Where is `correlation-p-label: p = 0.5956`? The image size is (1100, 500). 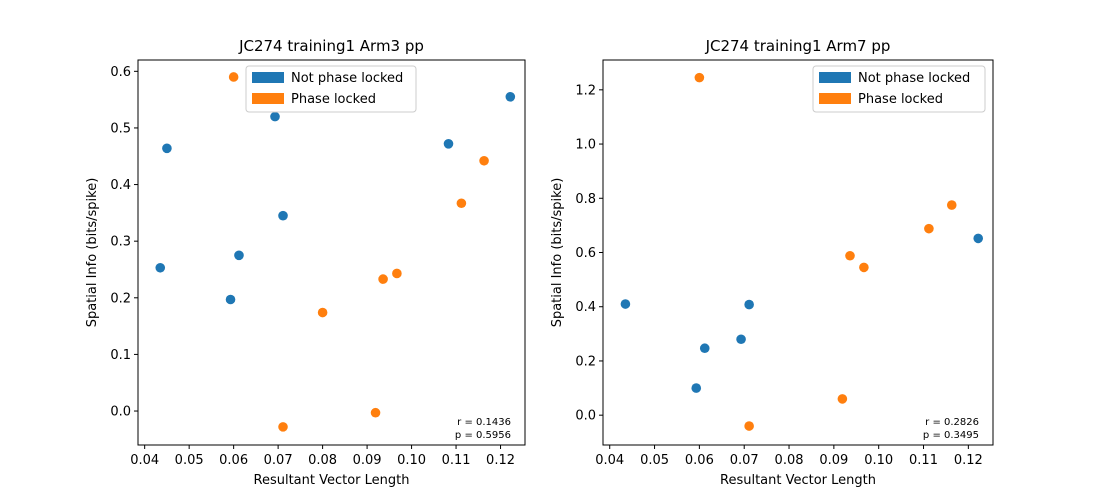
correlation-p-label: p = 0.5956 is located at coordinates (483, 435).